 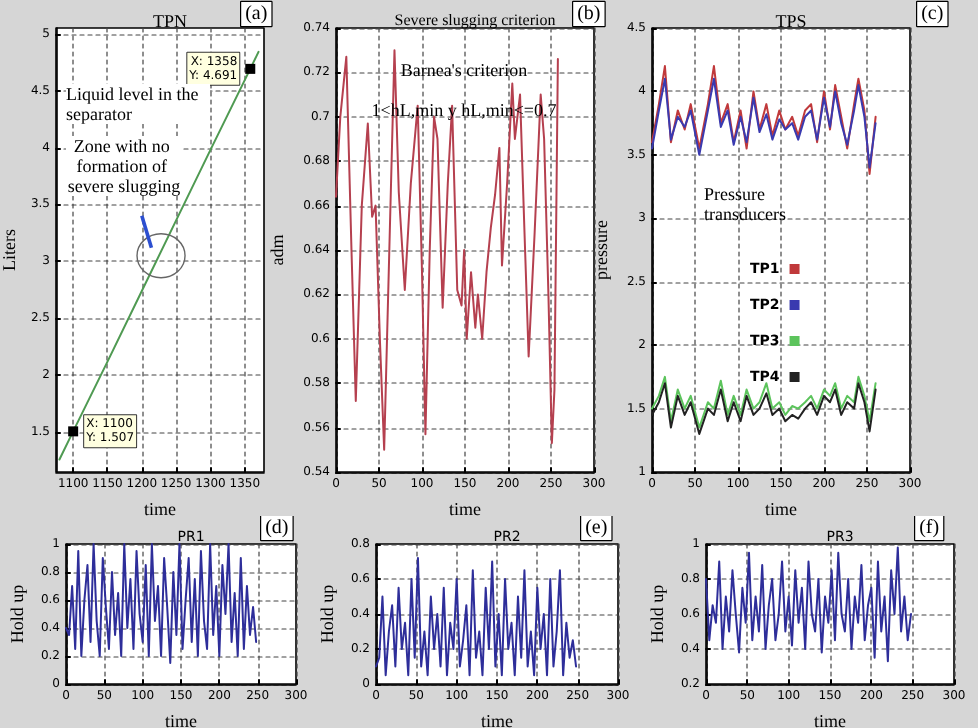 I want to click on annotation: Pressure transducers, so click(x=745, y=204).